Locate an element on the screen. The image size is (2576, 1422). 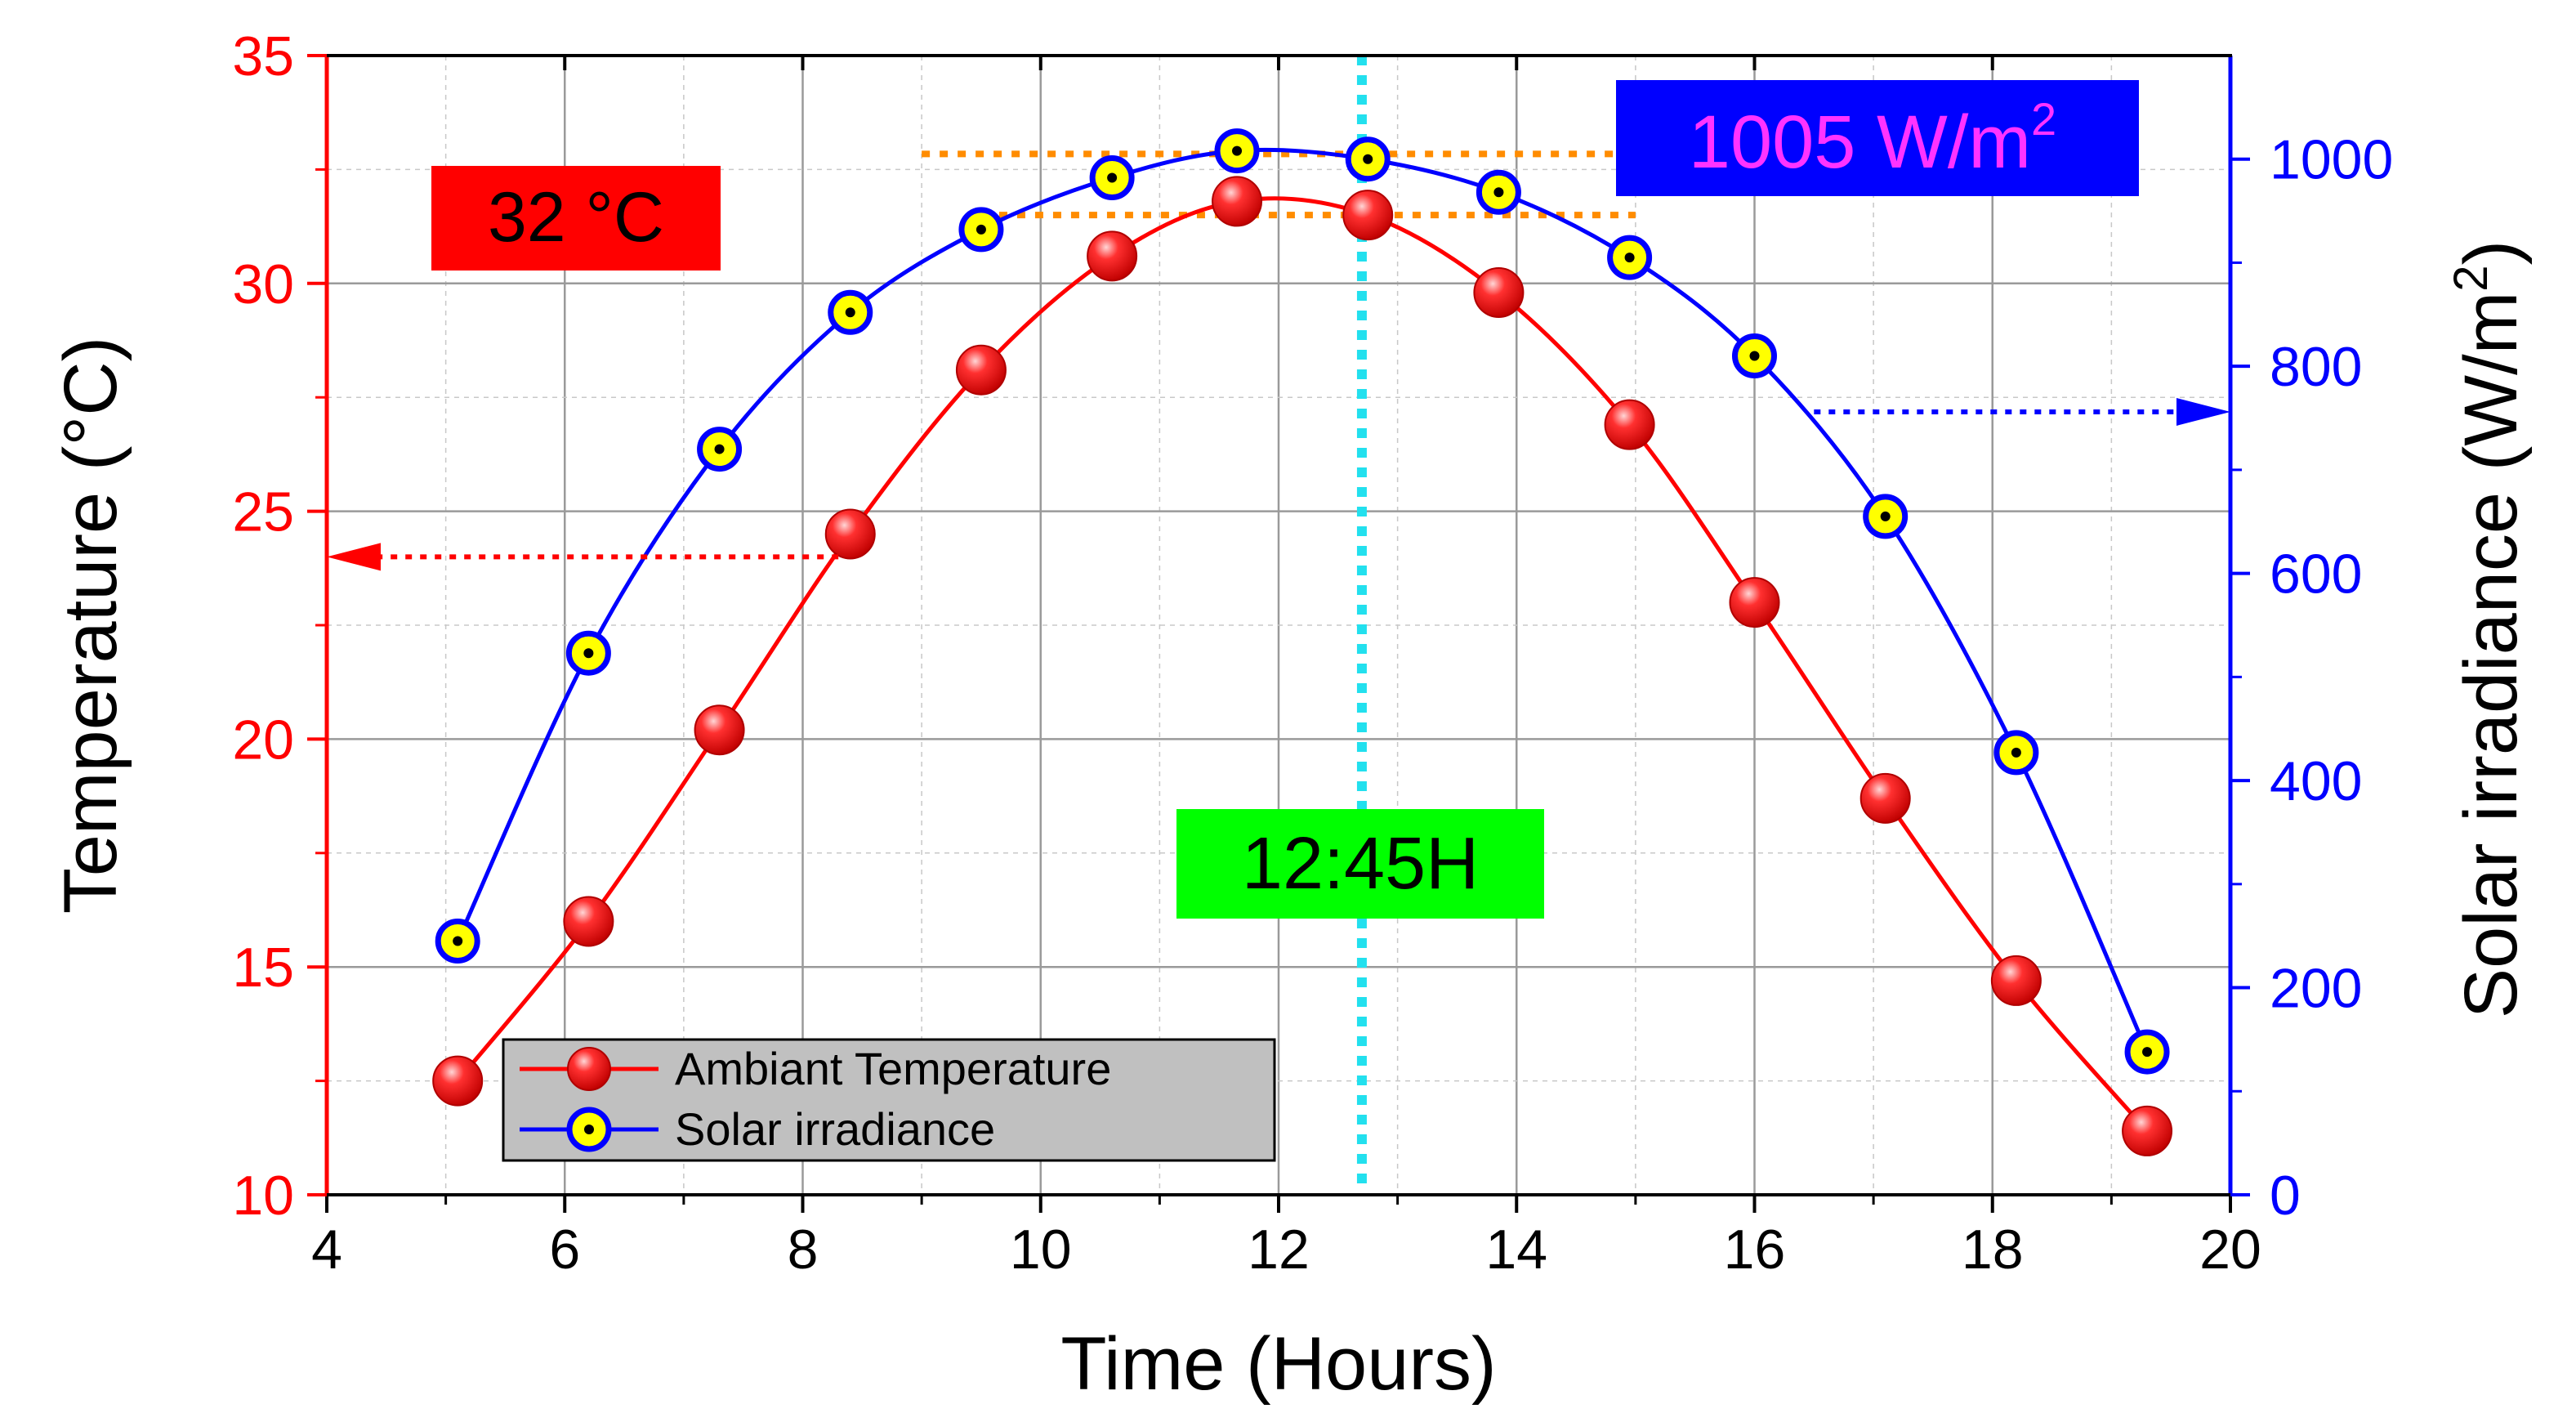
noon-callout: 12:45H is located at coordinates (1360, 864).